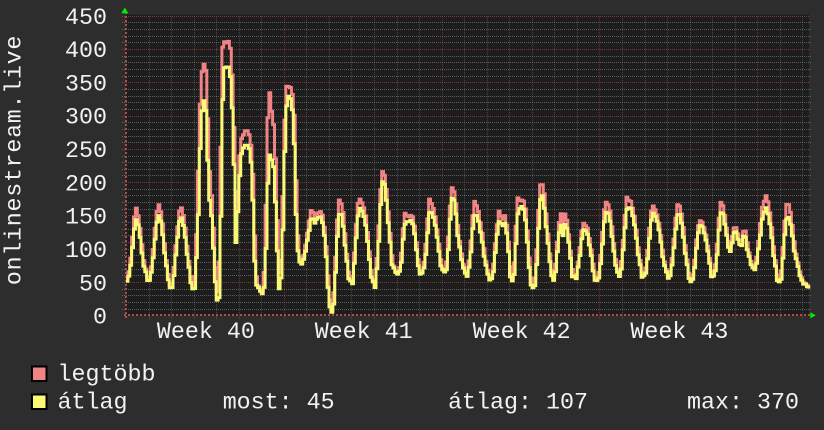 This screenshot has width=824, height=430. What do you see at coordinates (86, 119) in the screenshot?
I see `svg-text: 300` at bounding box center [86, 119].